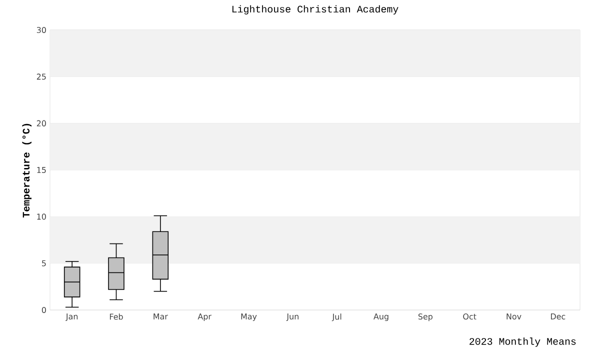 This screenshot has width=600, height=360. What do you see at coordinates (523, 342) in the screenshot?
I see `x-axis-title: 2023 Monthly Means` at bounding box center [523, 342].